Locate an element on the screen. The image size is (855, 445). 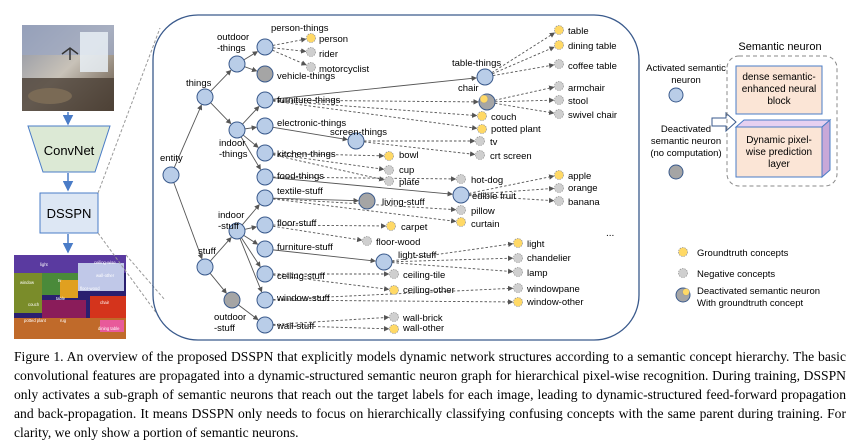
edge-window_stuff-windowpane is located at coordinates (393, 293).